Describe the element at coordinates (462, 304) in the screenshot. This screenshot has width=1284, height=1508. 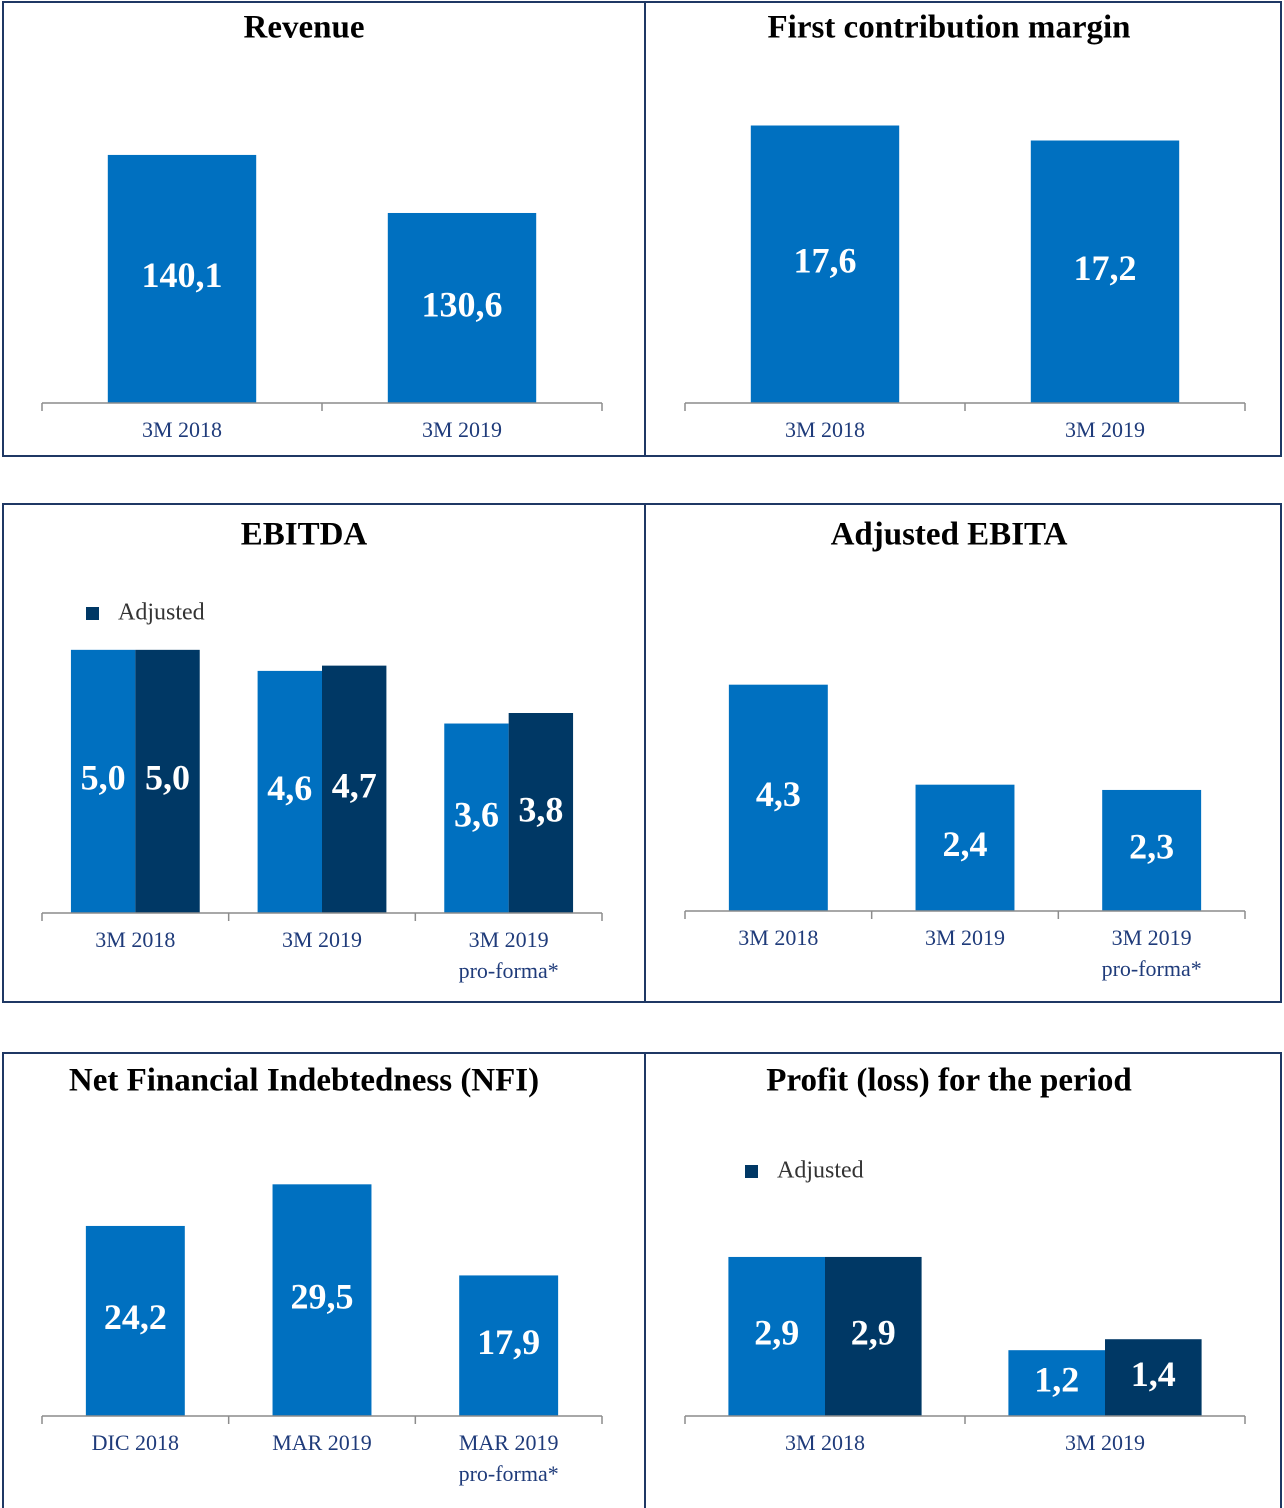
I see `value-label: 130,6` at that location.